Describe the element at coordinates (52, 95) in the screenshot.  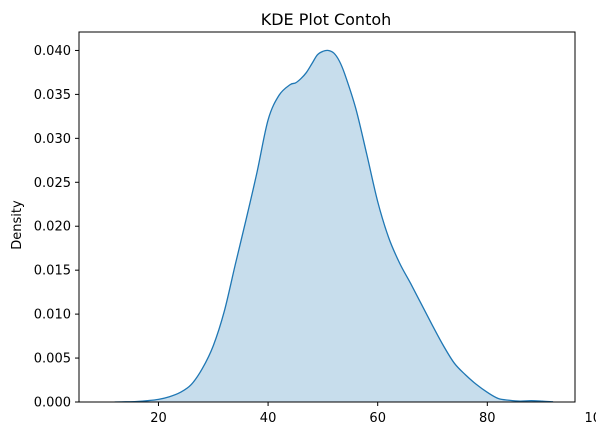
I see `y-tick-label: 0.035` at that location.